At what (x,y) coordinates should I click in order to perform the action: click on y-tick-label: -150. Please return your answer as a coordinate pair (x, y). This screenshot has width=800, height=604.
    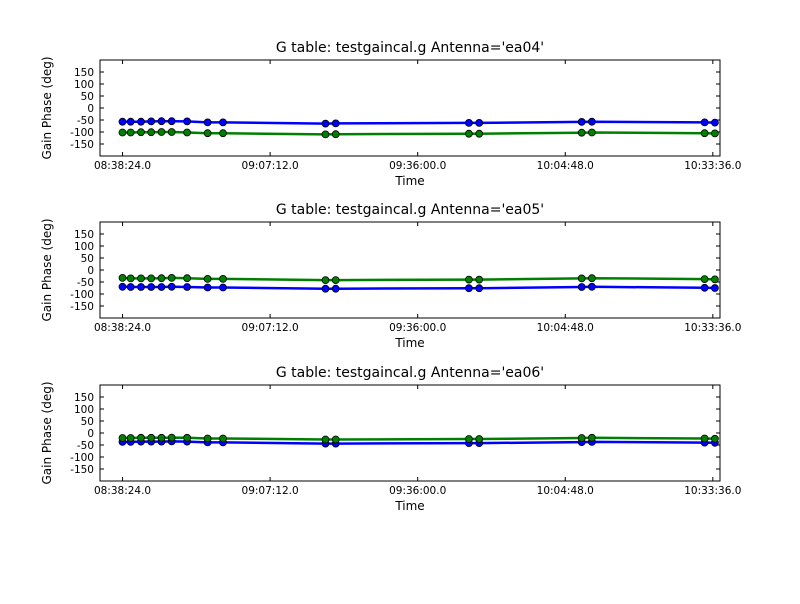
    Looking at the image, I should click on (82, 470).